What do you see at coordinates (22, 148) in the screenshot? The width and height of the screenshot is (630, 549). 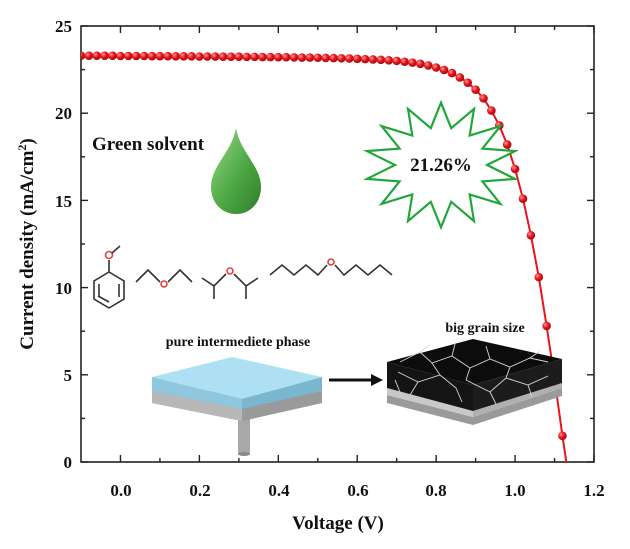 I see `y-axis-title-sup: 2` at bounding box center [22, 148].